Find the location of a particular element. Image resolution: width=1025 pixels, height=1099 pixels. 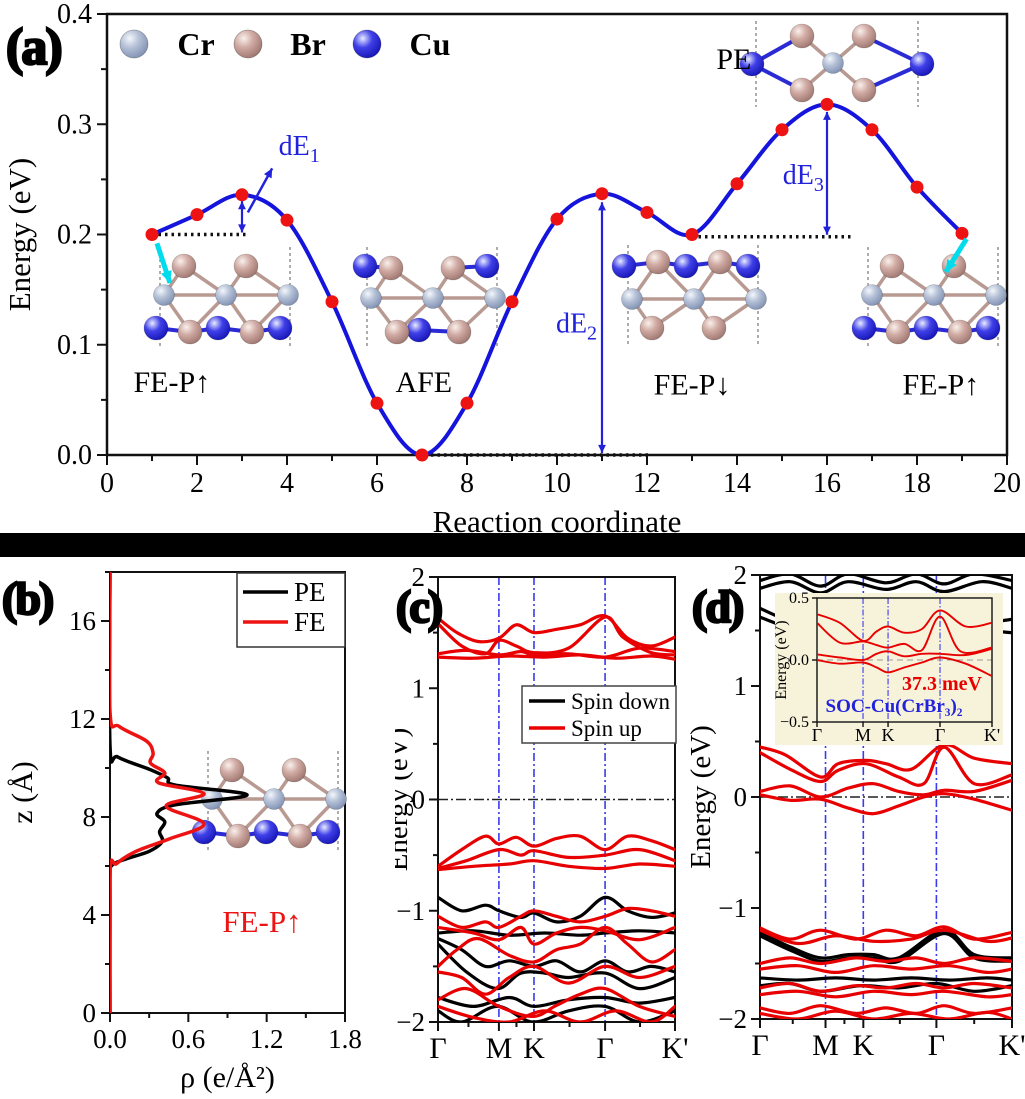

x-tick-label: 0 is located at coordinates (107, 483).